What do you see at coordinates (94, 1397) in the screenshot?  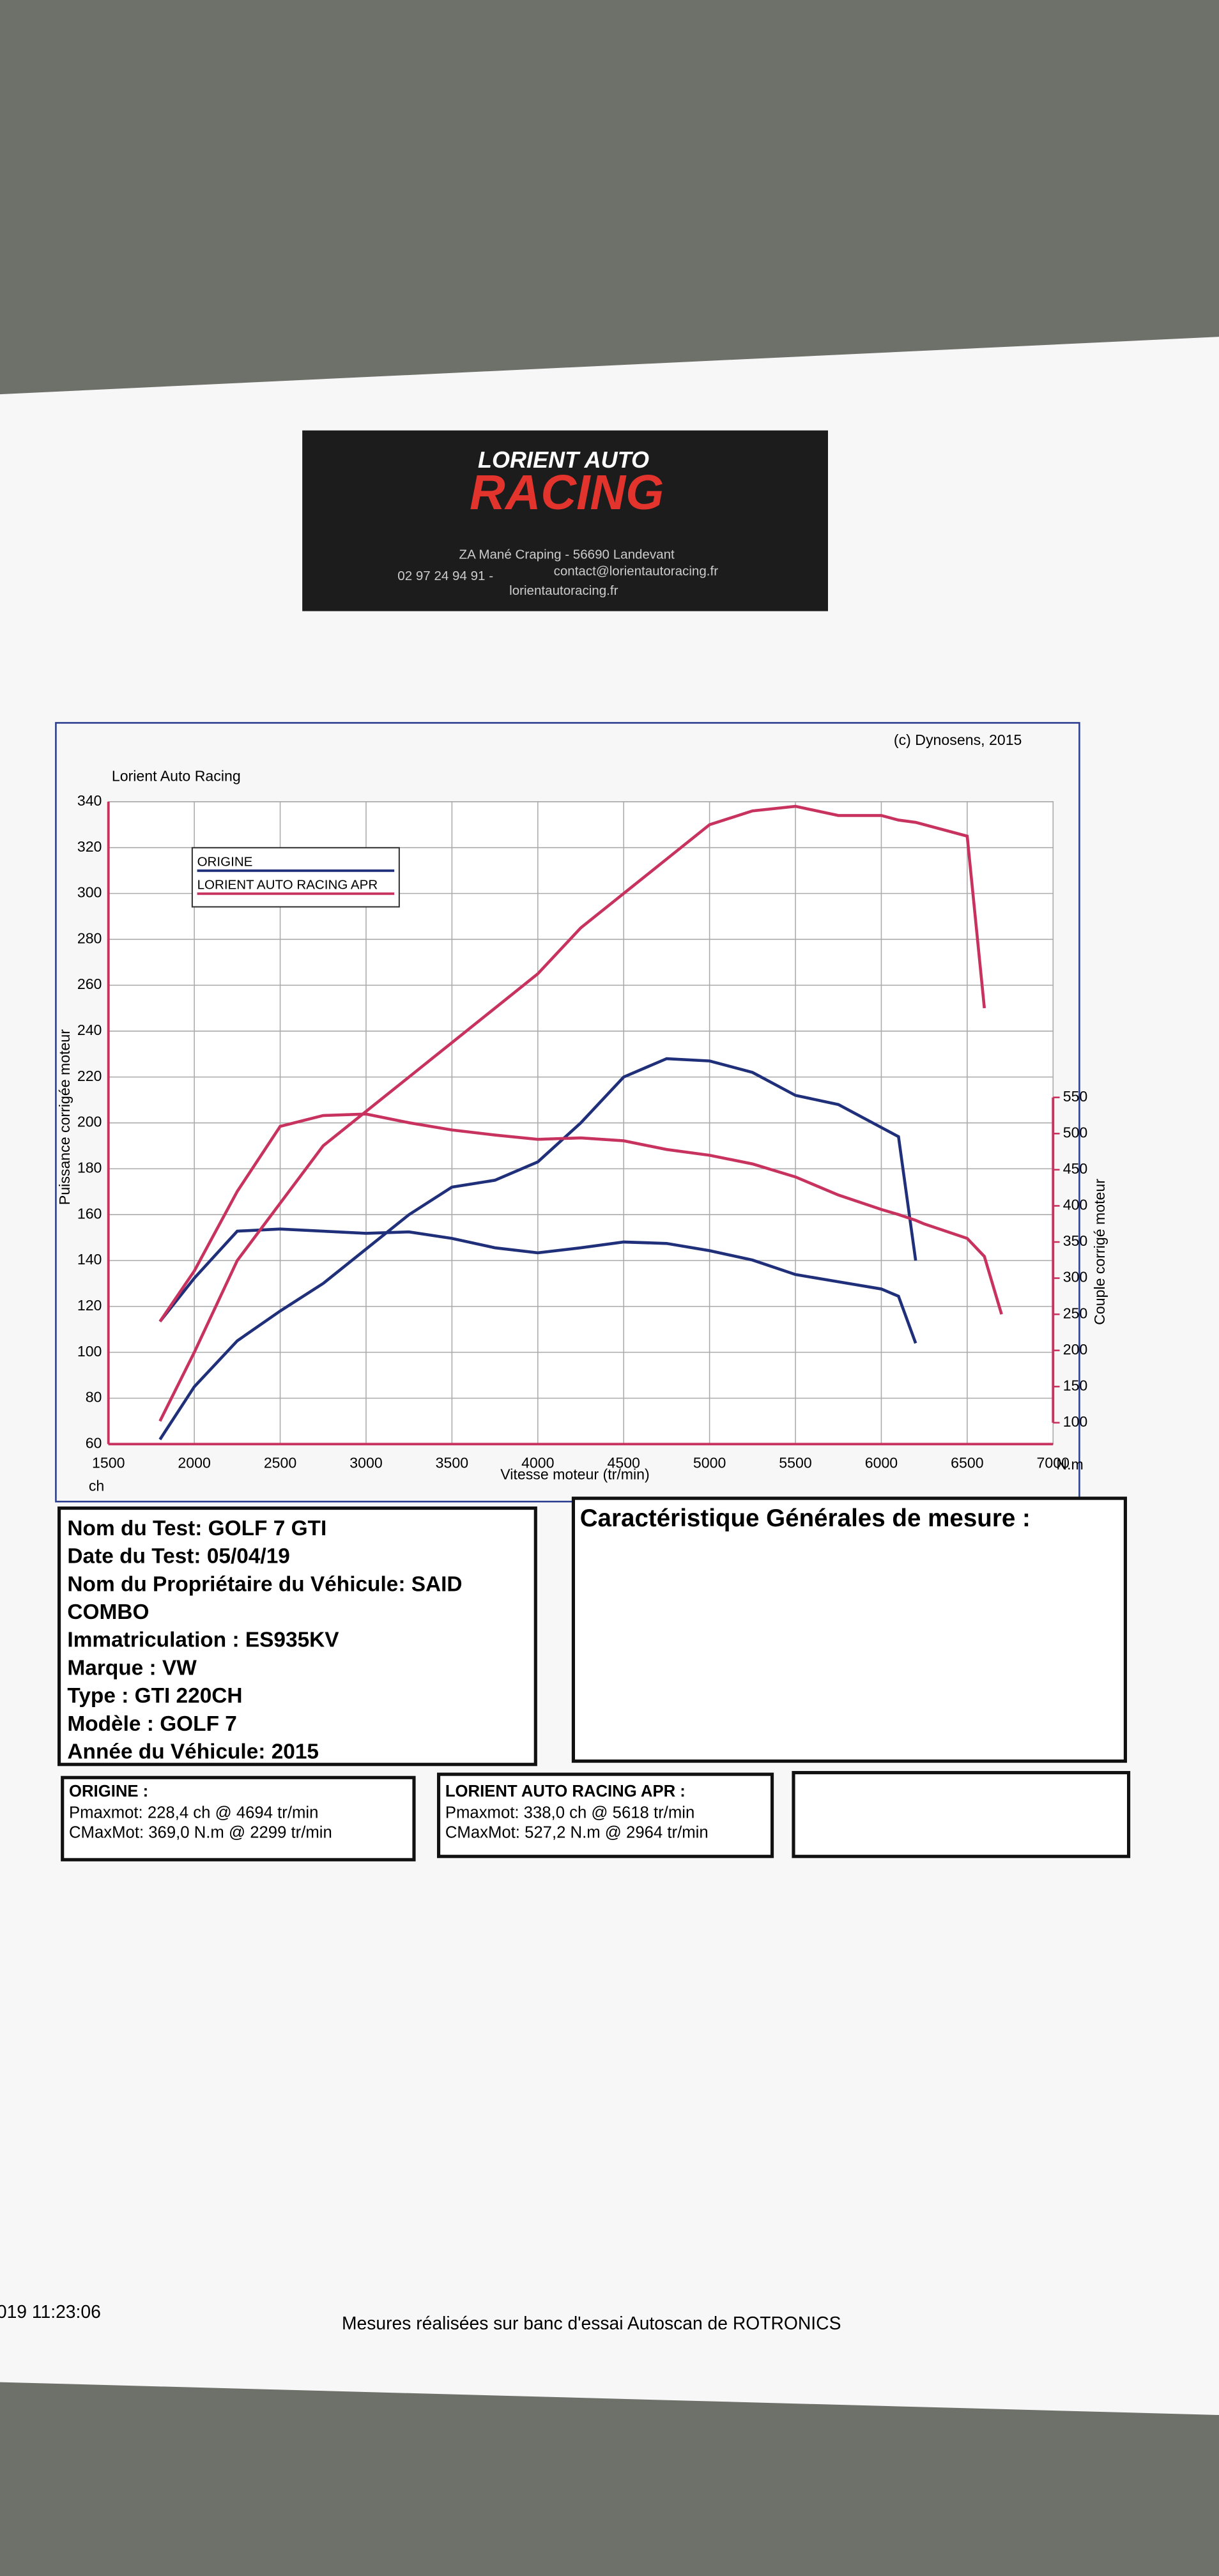 I see `y-tick-label: 80` at bounding box center [94, 1397].